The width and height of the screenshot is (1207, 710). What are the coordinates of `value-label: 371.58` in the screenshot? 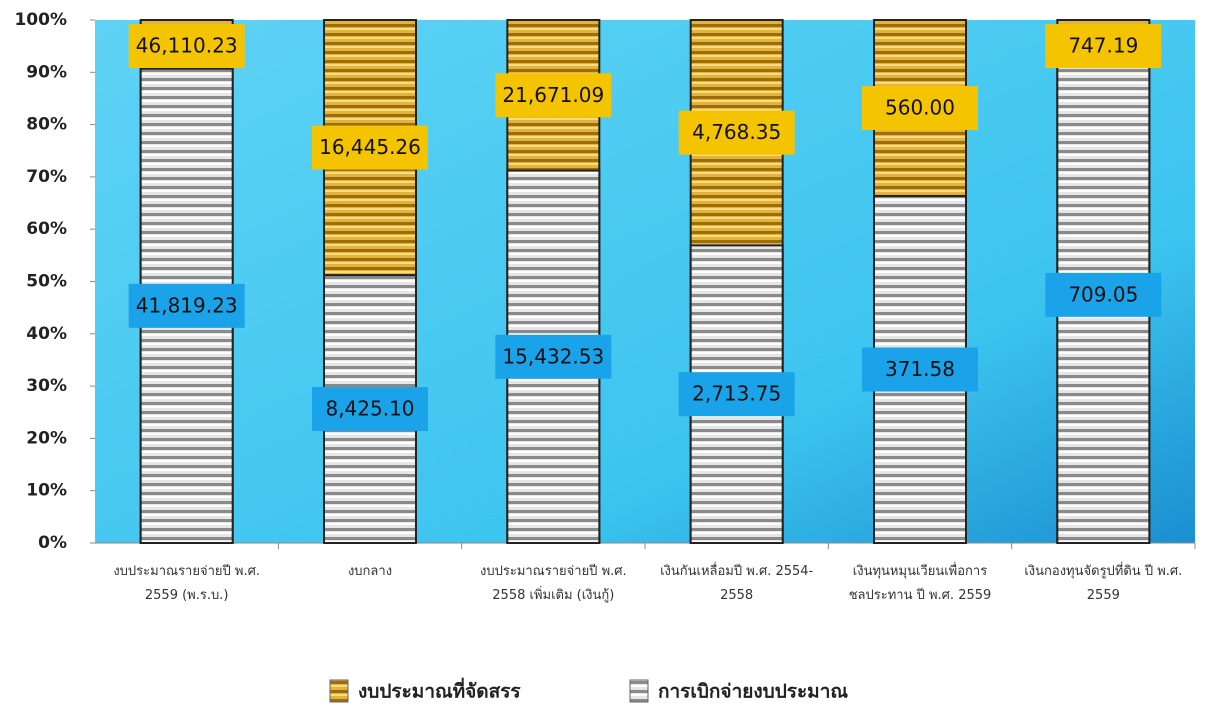 It's located at (920, 369).